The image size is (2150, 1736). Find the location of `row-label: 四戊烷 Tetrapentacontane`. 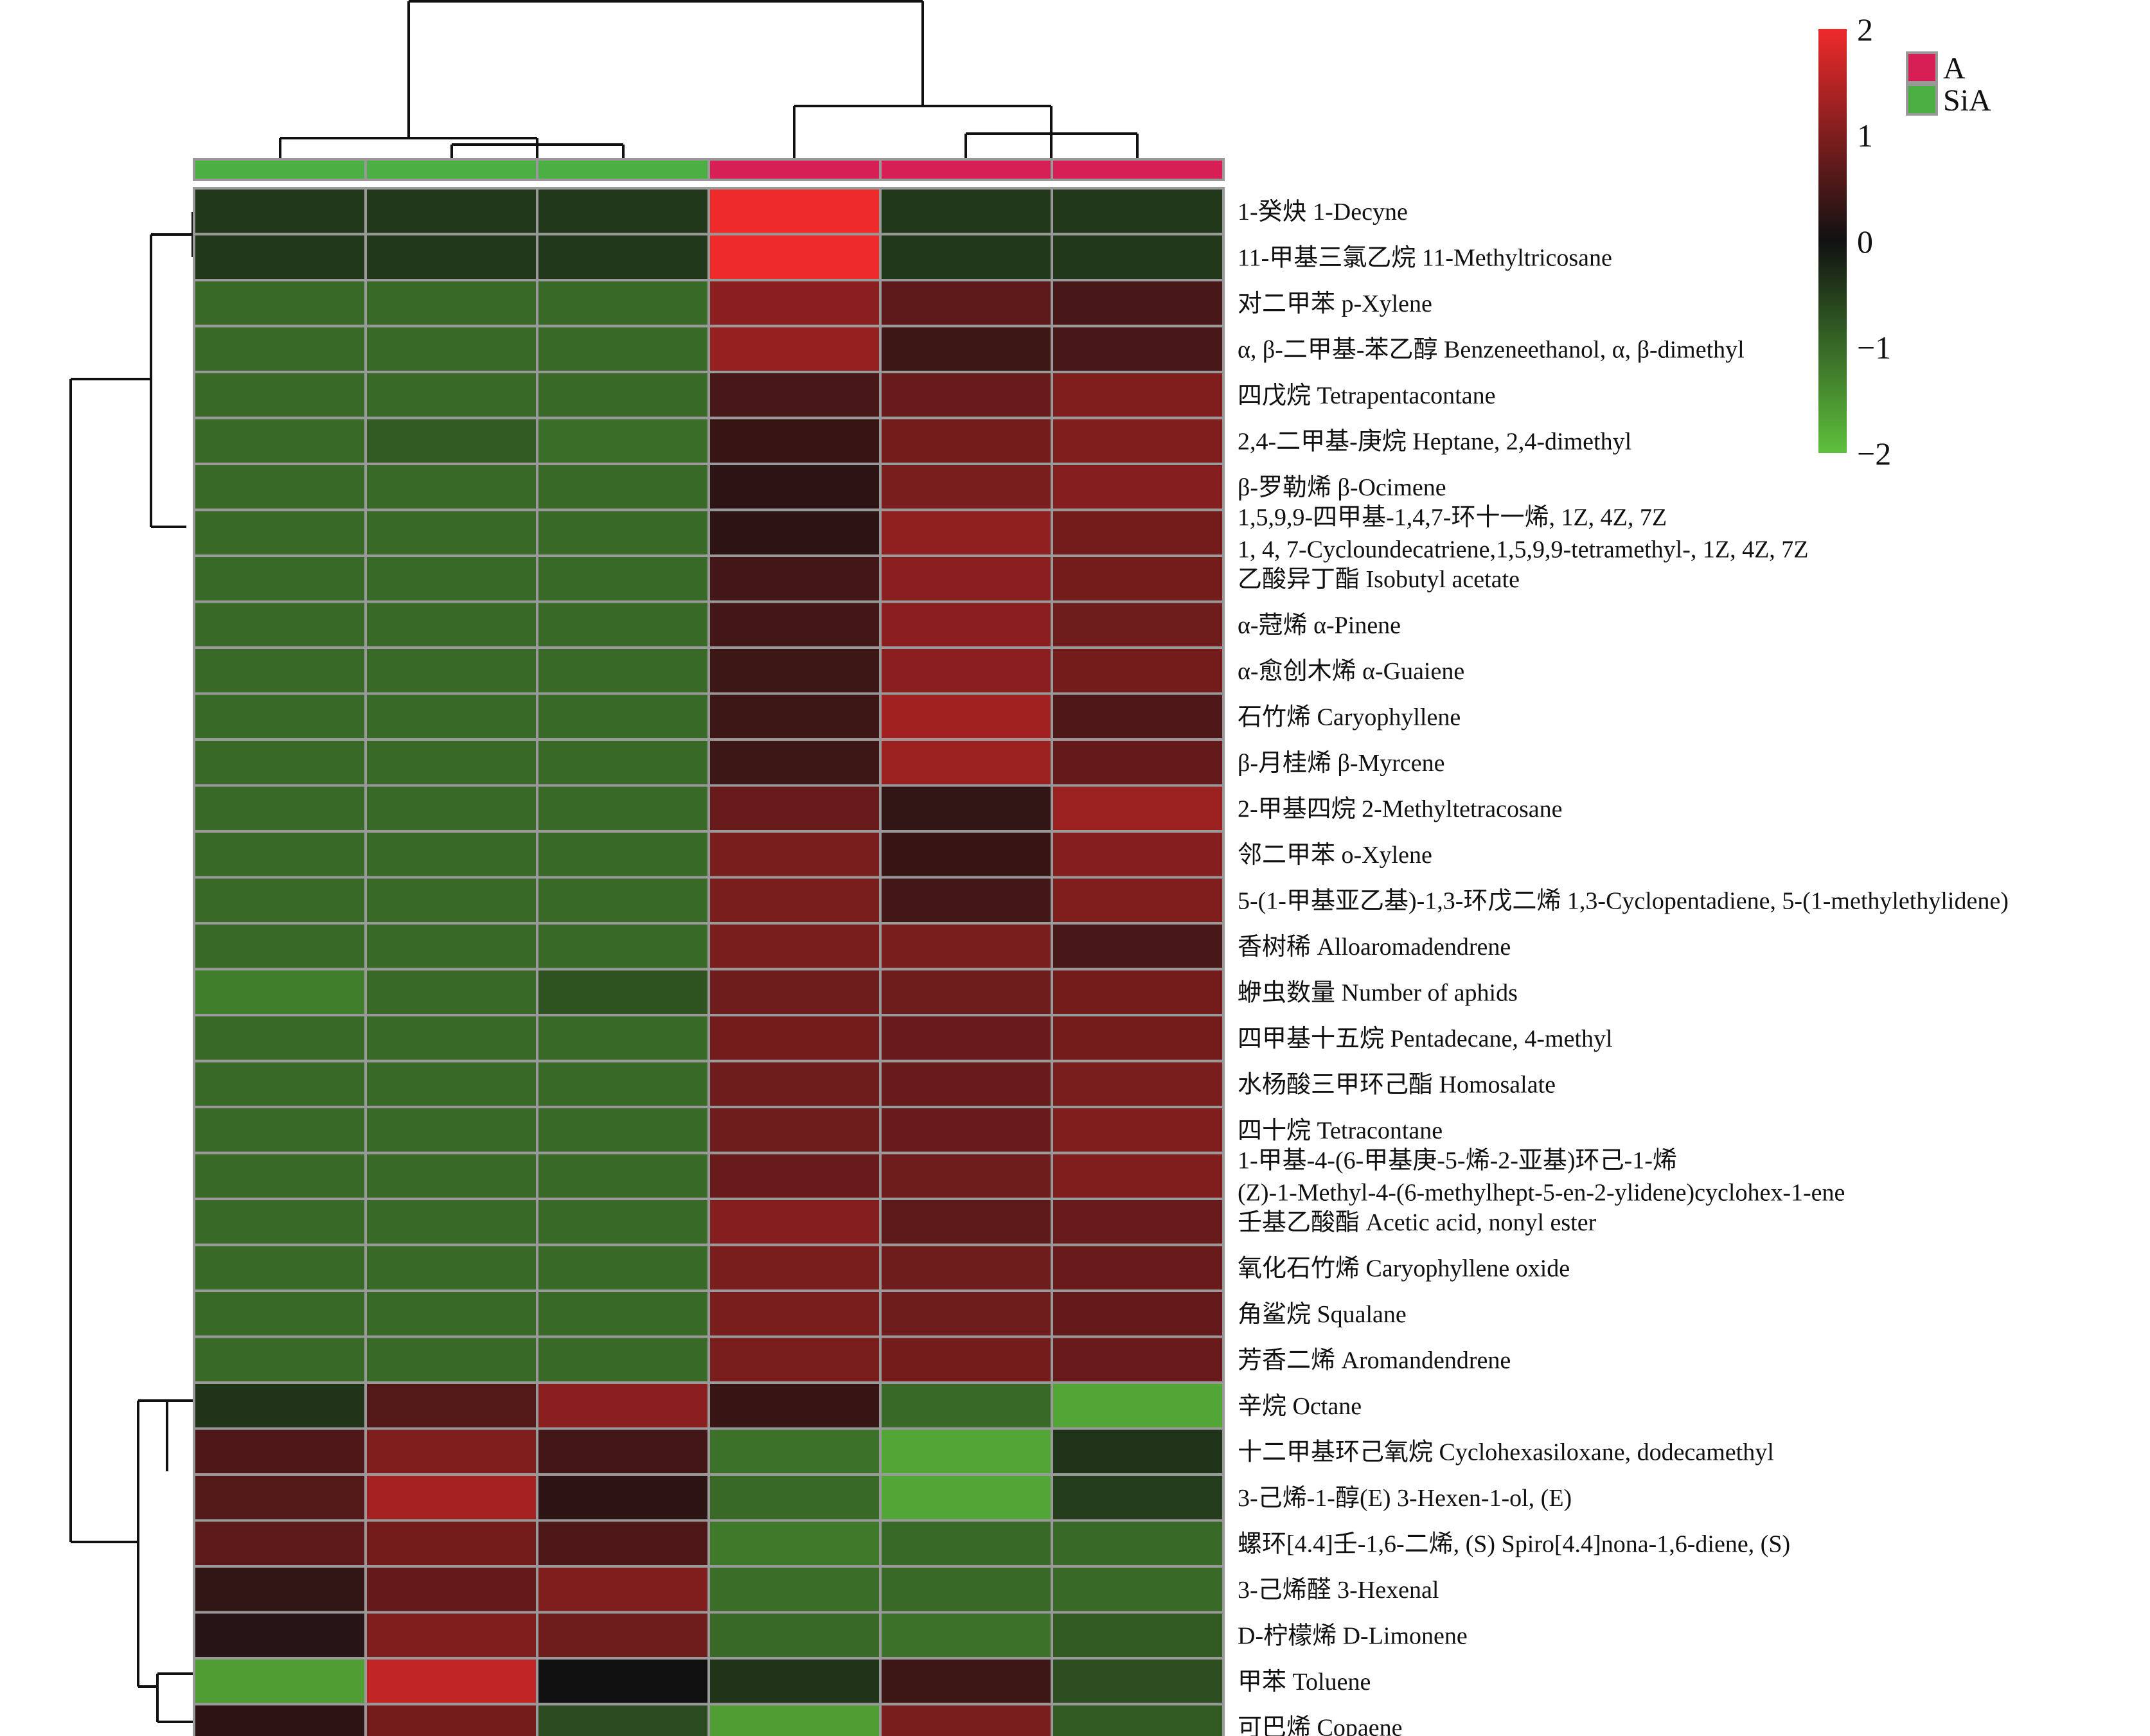

row-label: 四戊烷 Tetrapentacontane is located at coordinates (1366, 395).